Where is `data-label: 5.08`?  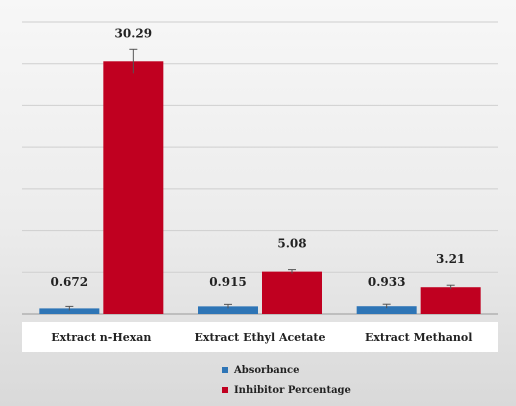
data-label: 5.08 is located at coordinates (291, 244).